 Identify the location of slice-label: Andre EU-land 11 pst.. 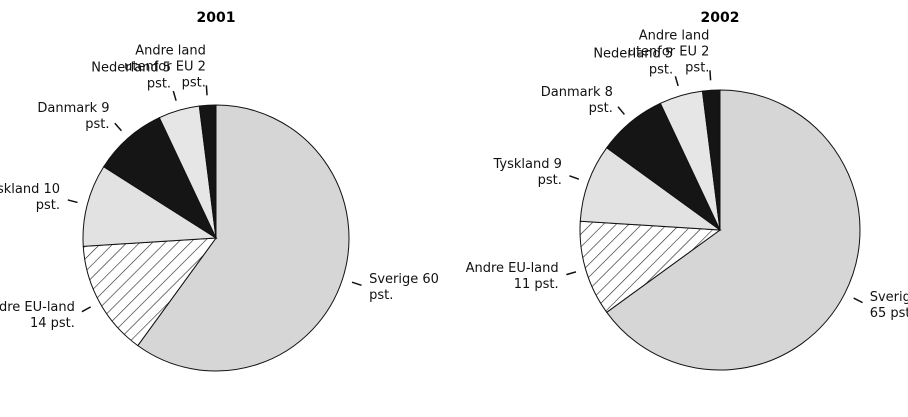
(511, 277).